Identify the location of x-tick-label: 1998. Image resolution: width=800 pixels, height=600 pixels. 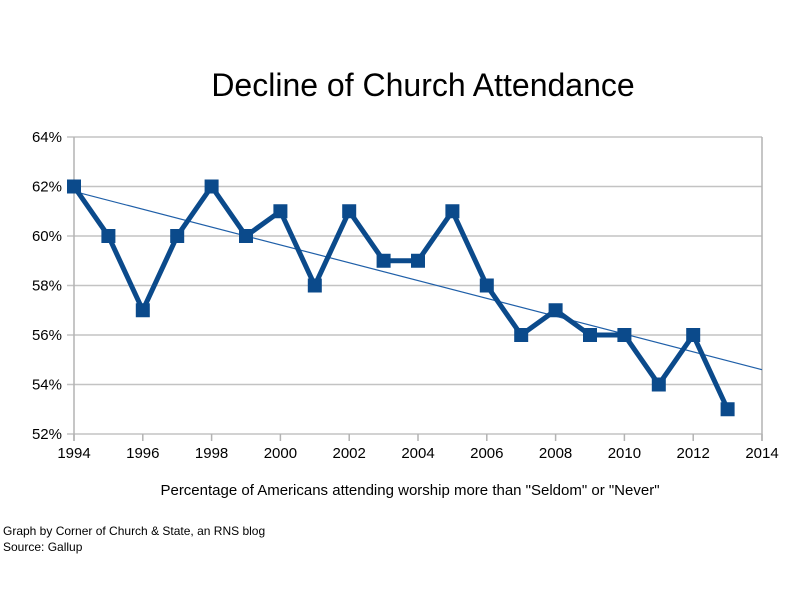
(211, 453).